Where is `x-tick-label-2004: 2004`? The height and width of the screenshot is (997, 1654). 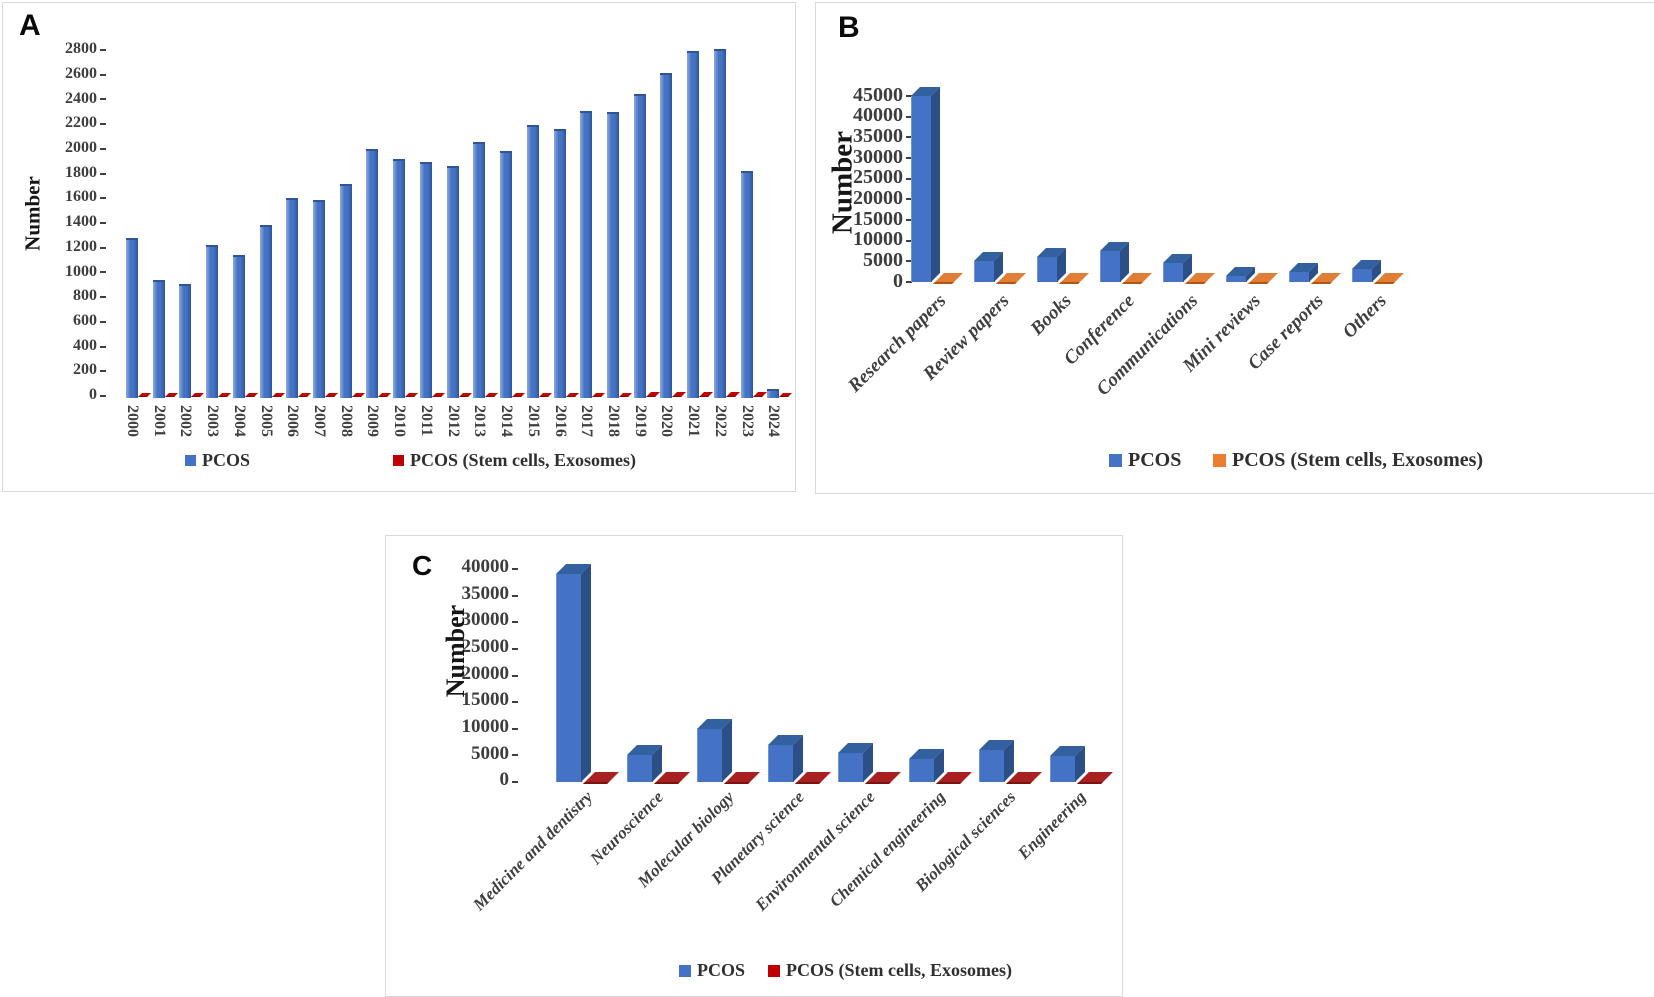
x-tick-label-2004: 2004 is located at coordinates (239, 421).